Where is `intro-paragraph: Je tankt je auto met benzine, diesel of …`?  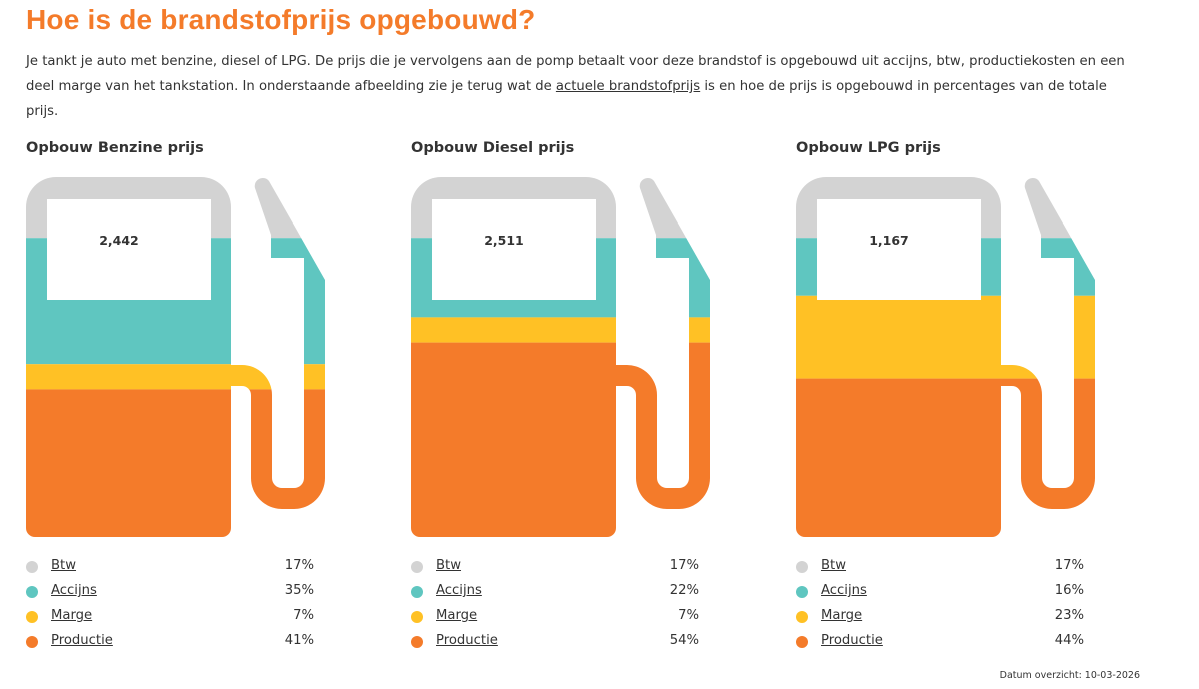
intro-paragraph: Je tankt je auto met benzine, diesel of … is located at coordinates (576, 86).